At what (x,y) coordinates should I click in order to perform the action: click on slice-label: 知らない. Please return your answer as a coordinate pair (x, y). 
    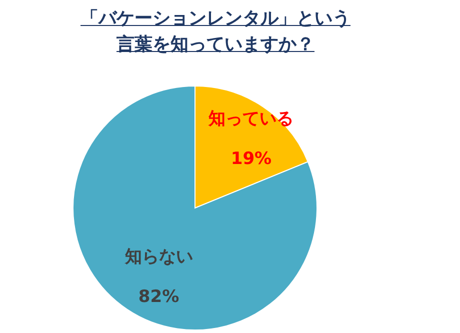
    Looking at the image, I should click on (158, 256).